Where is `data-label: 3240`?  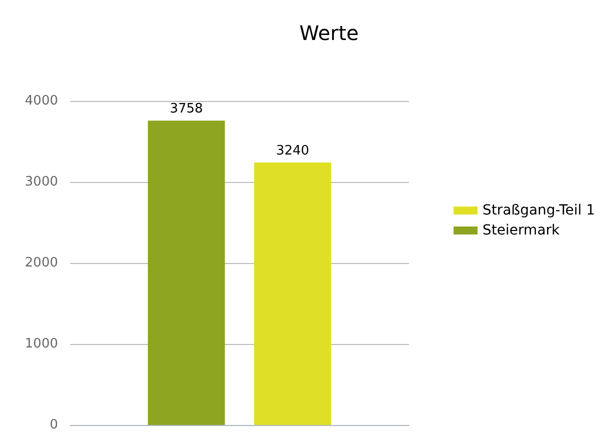 data-label: 3240 is located at coordinates (293, 151).